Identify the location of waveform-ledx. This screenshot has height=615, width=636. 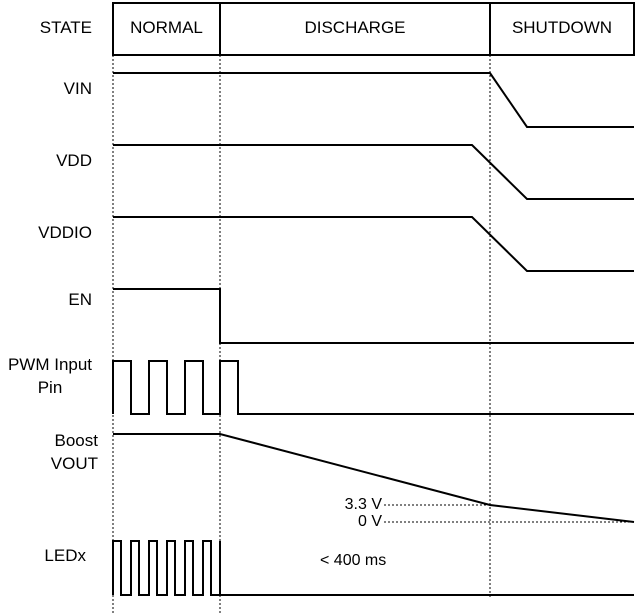
(373, 568).